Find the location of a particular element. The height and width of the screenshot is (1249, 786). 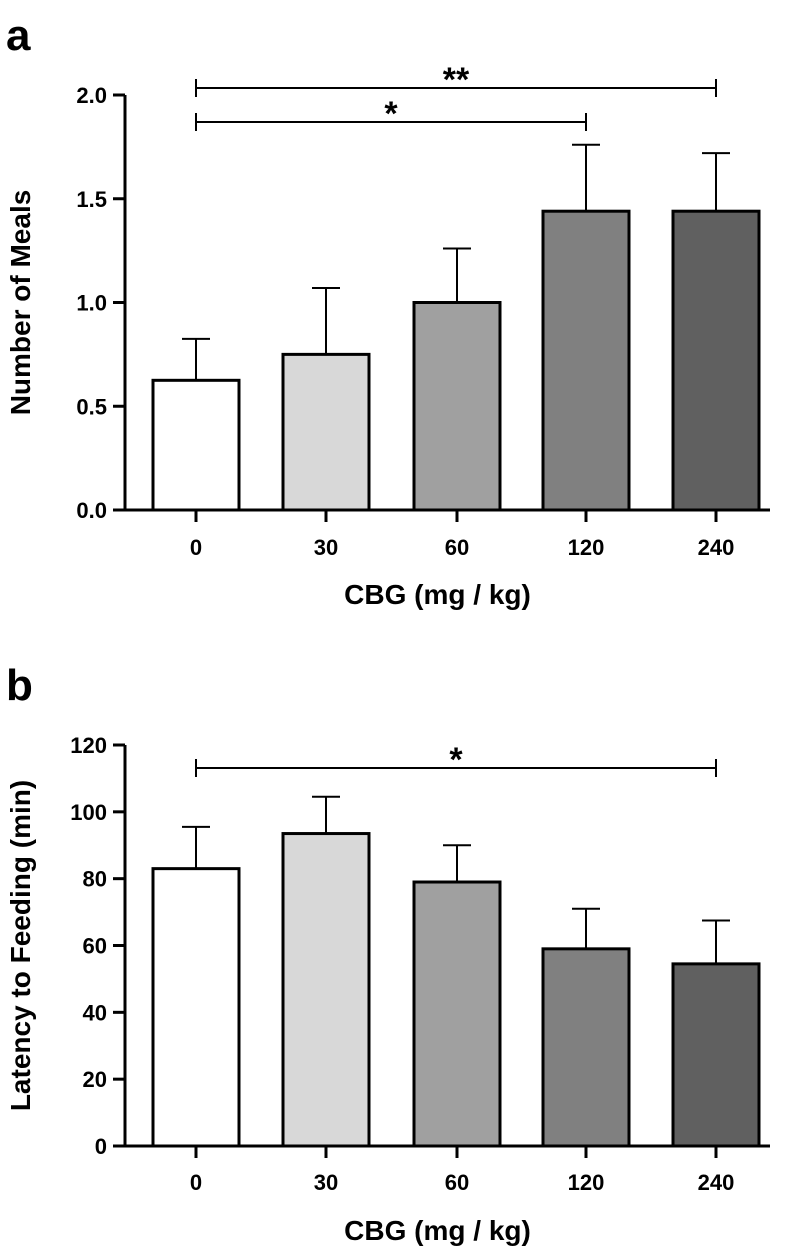

y-tick-label: 2.0 is located at coordinates (91, 95).